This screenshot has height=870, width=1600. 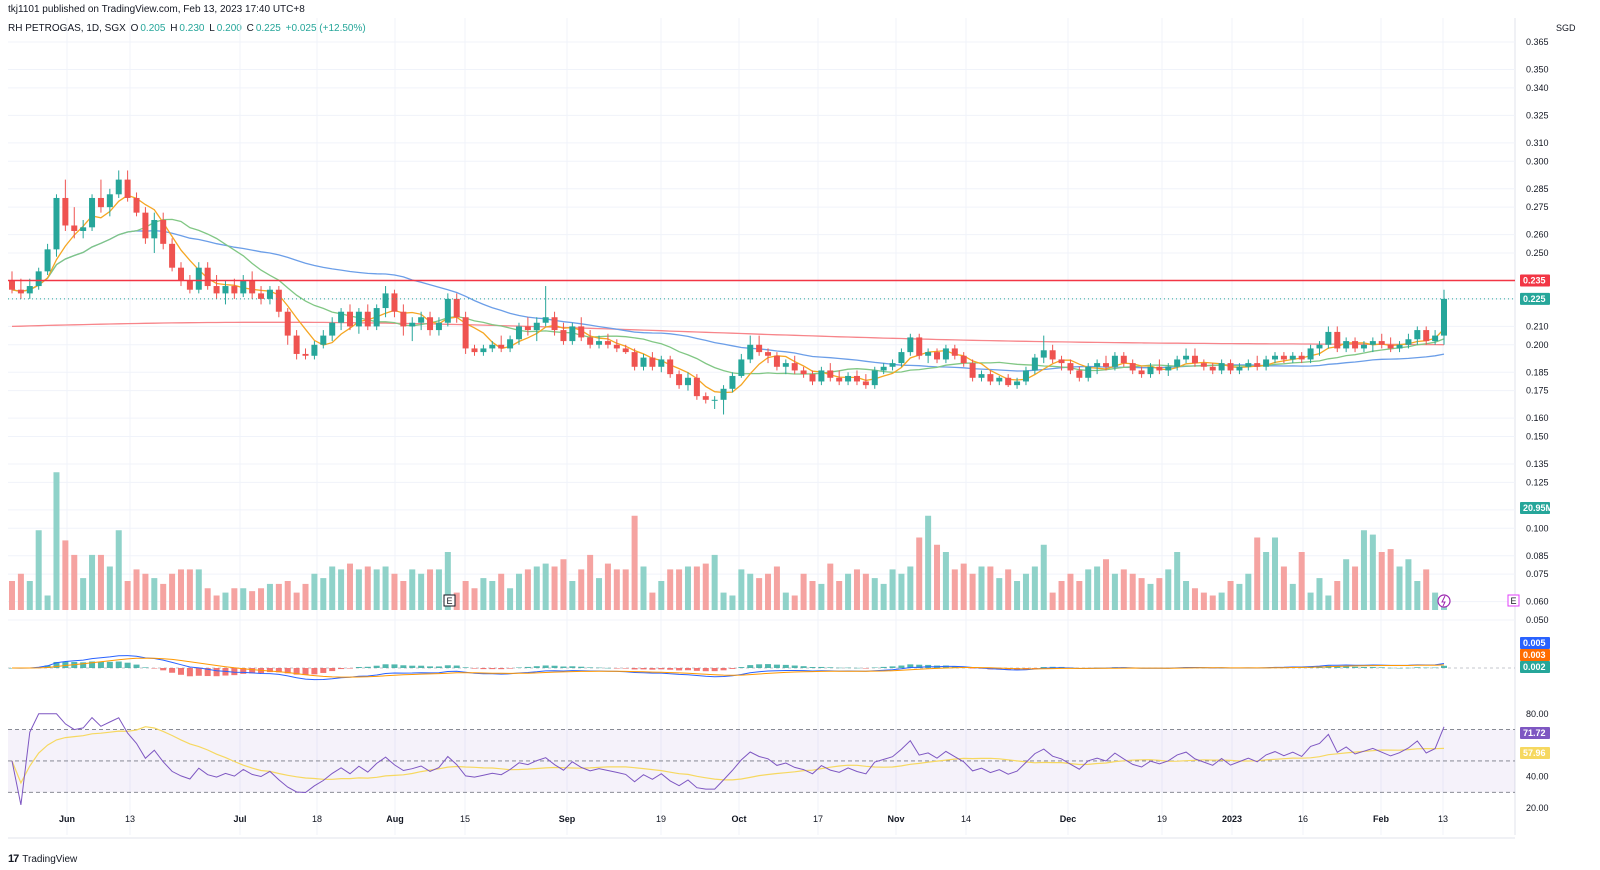 What do you see at coordinates (130, 819) in the screenshot?
I see `x-tick-label: 13` at bounding box center [130, 819].